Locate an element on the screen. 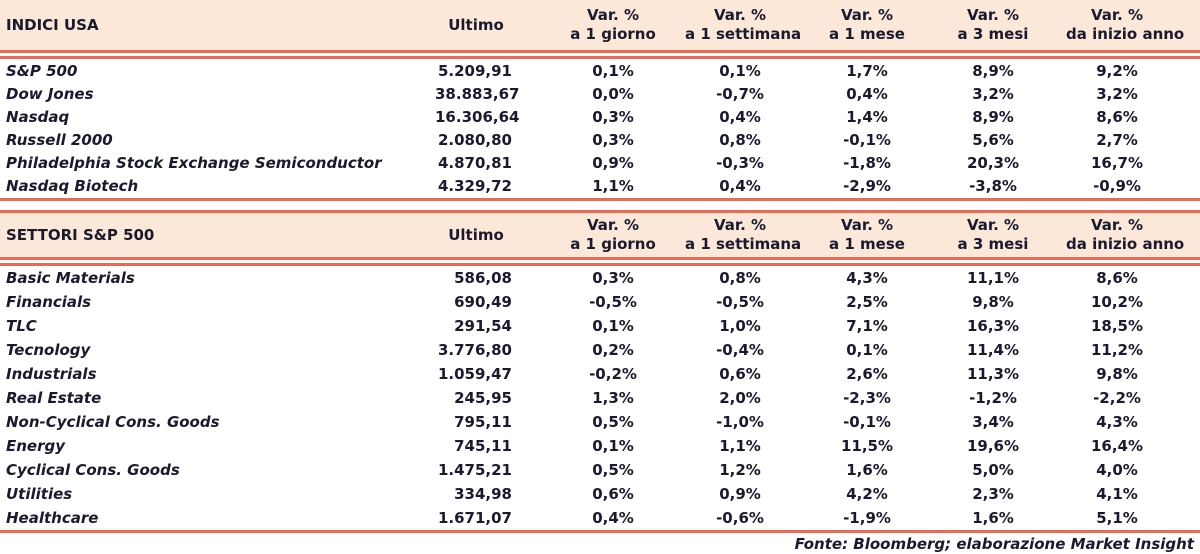  var-ytd-value: 9,8% is located at coordinates (1117, 373).